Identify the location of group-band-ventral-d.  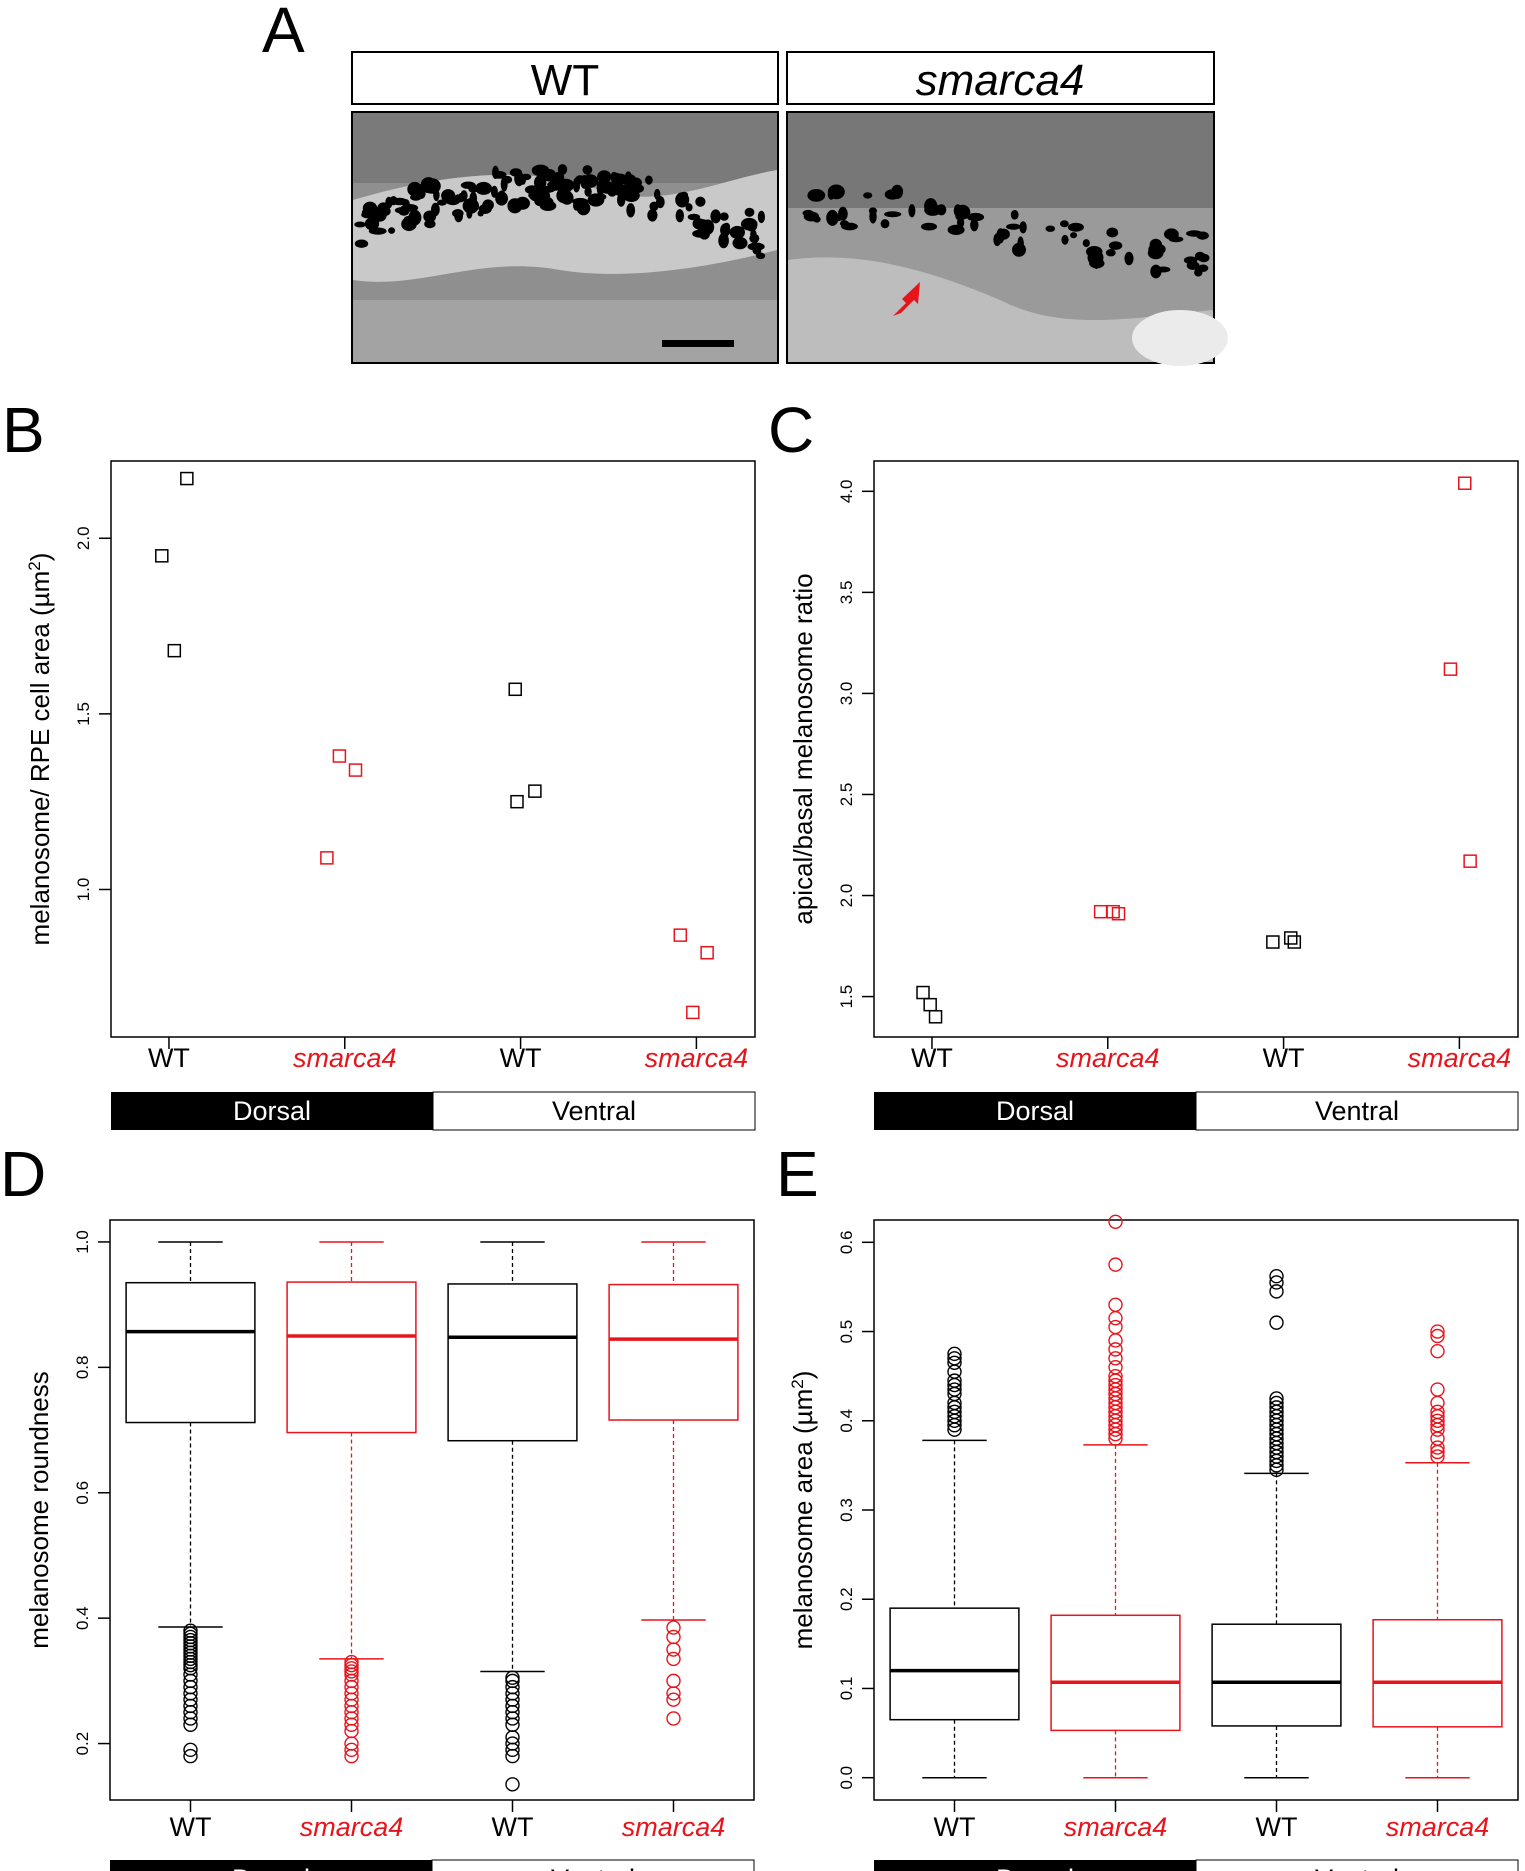
(593, 1865).